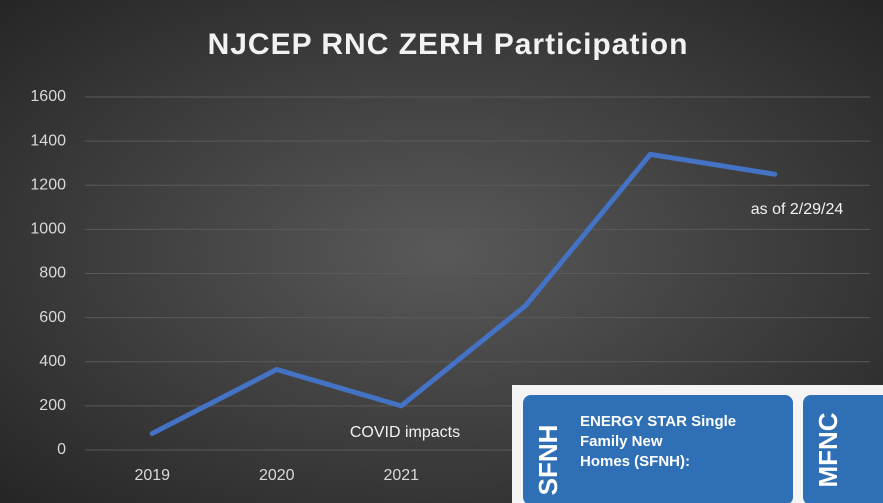  Describe the element at coordinates (277, 475) in the screenshot. I see `x-tick-label: 2020` at that location.